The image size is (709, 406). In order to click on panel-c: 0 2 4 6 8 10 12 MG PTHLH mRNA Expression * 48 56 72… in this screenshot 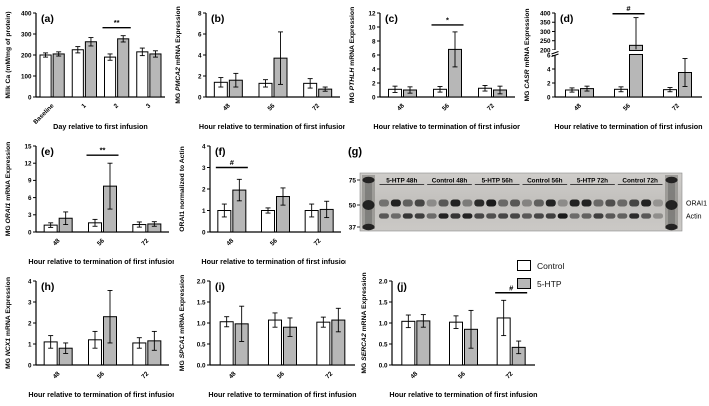, I will do `click(434, 69)`.